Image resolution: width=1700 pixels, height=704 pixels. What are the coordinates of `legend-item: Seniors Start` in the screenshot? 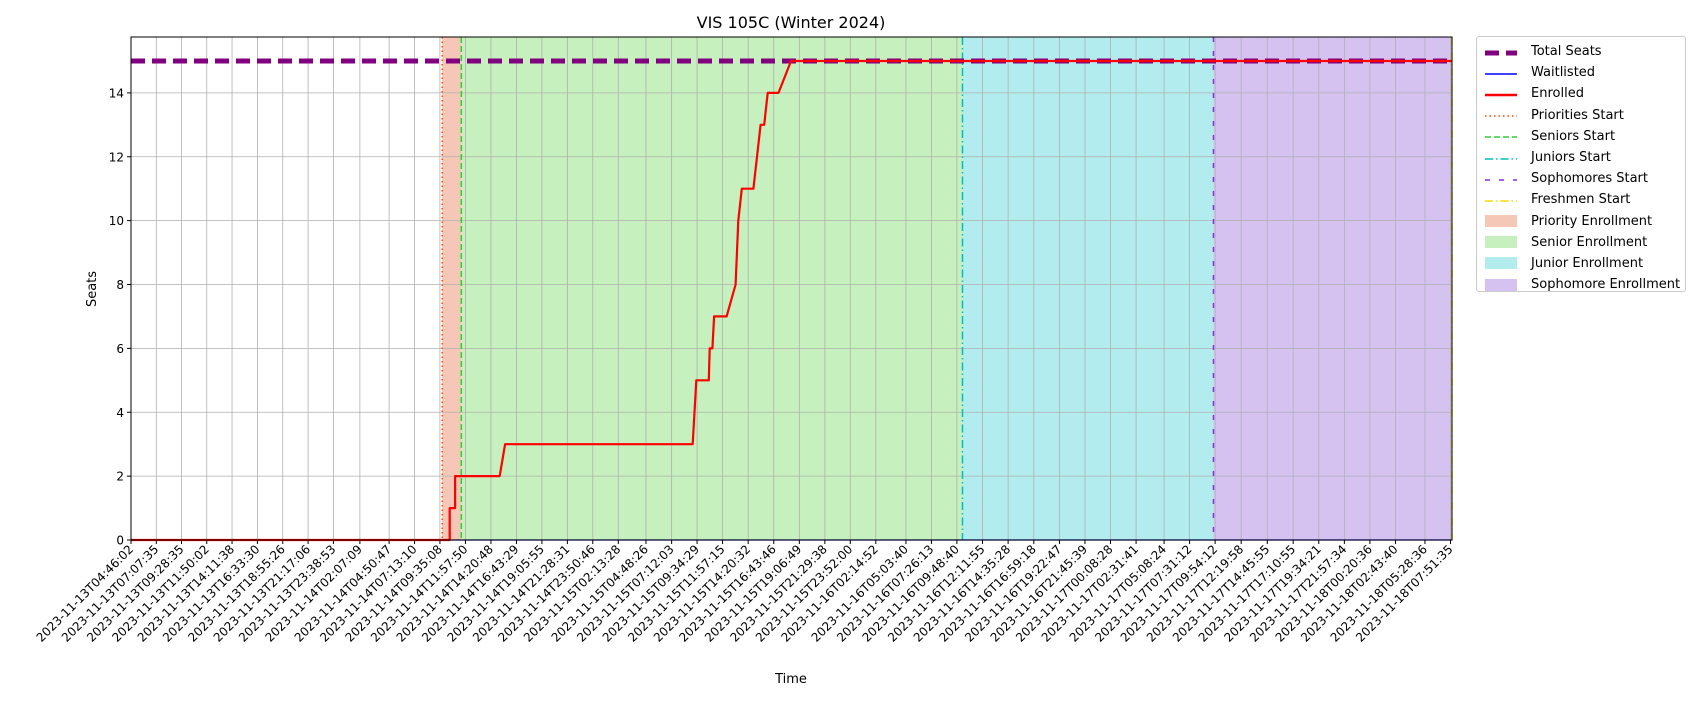 It's located at (1581, 136).